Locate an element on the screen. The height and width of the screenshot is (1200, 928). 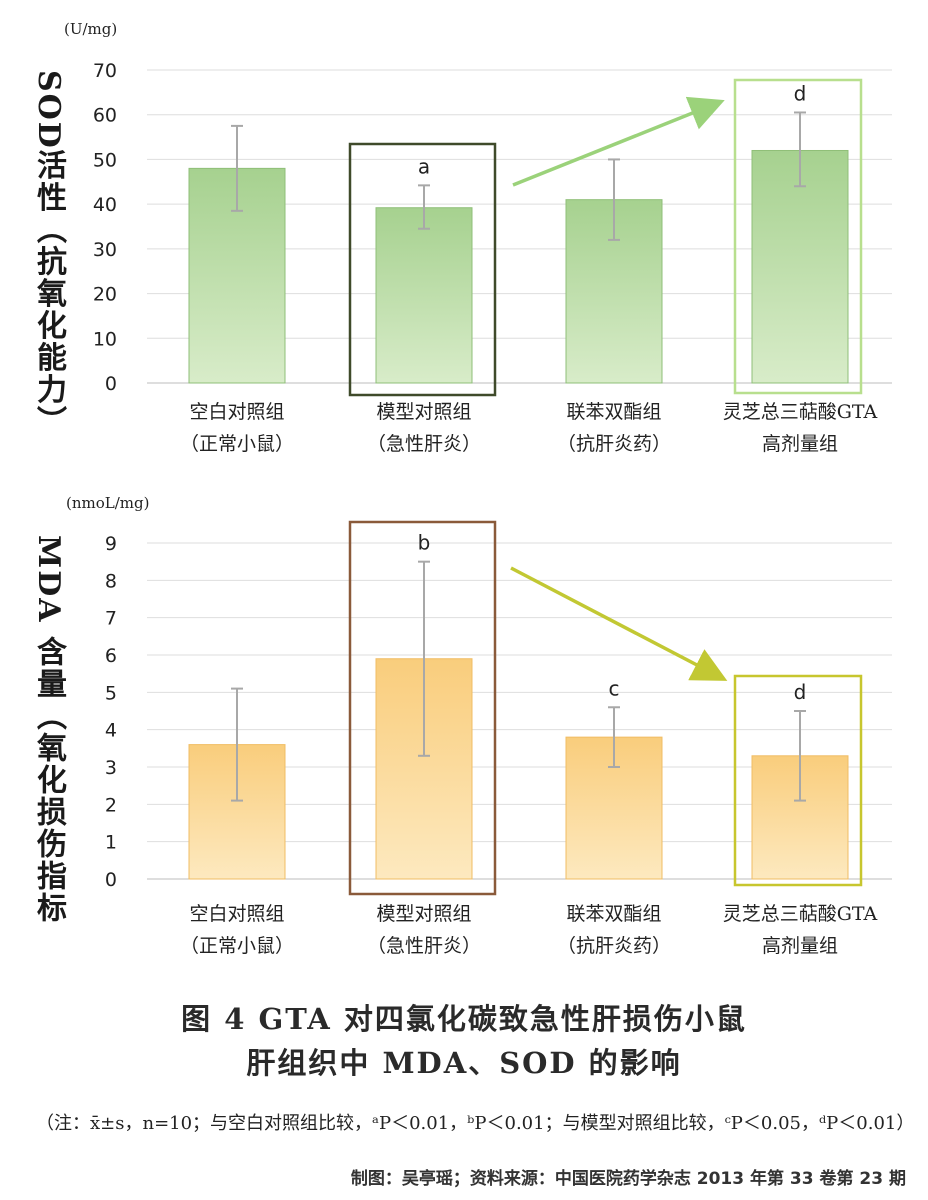
y-tick-label: 2 is located at coordinates (111, 805).